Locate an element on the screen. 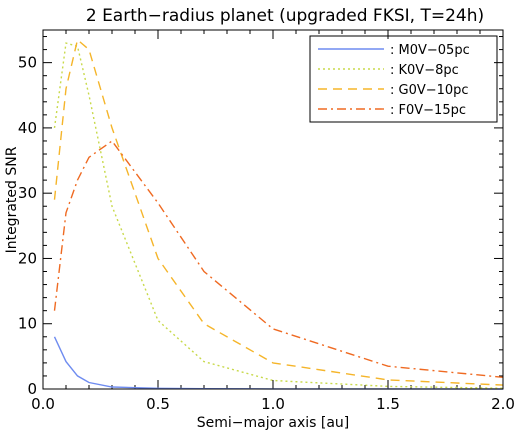 This screenshot has height=433, width=515. y-tick-label: 30 is located at coordinates (27, 193).